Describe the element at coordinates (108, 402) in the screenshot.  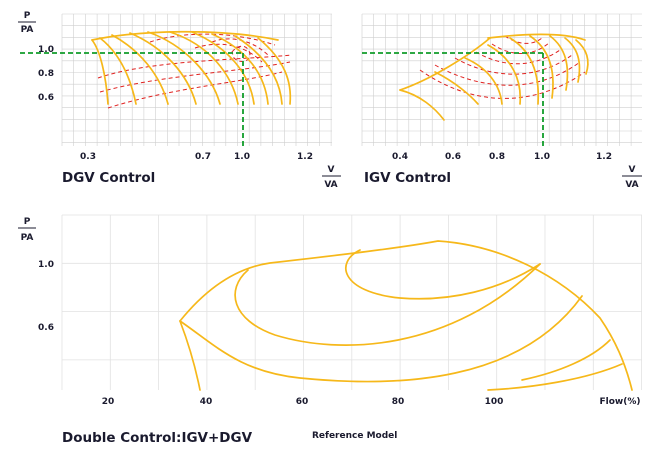
I see `double-x-tick-20: 20` at that location.